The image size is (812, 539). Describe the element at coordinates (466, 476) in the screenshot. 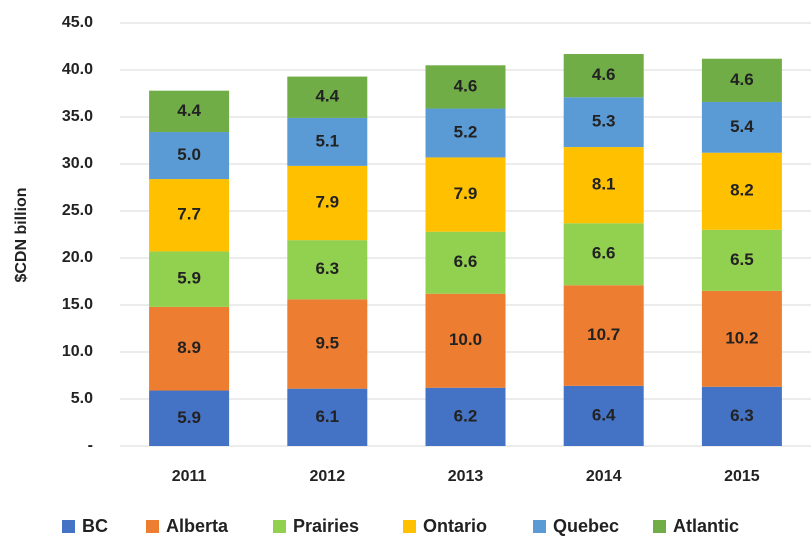

I see `x-tick-label: 2013` at that location.